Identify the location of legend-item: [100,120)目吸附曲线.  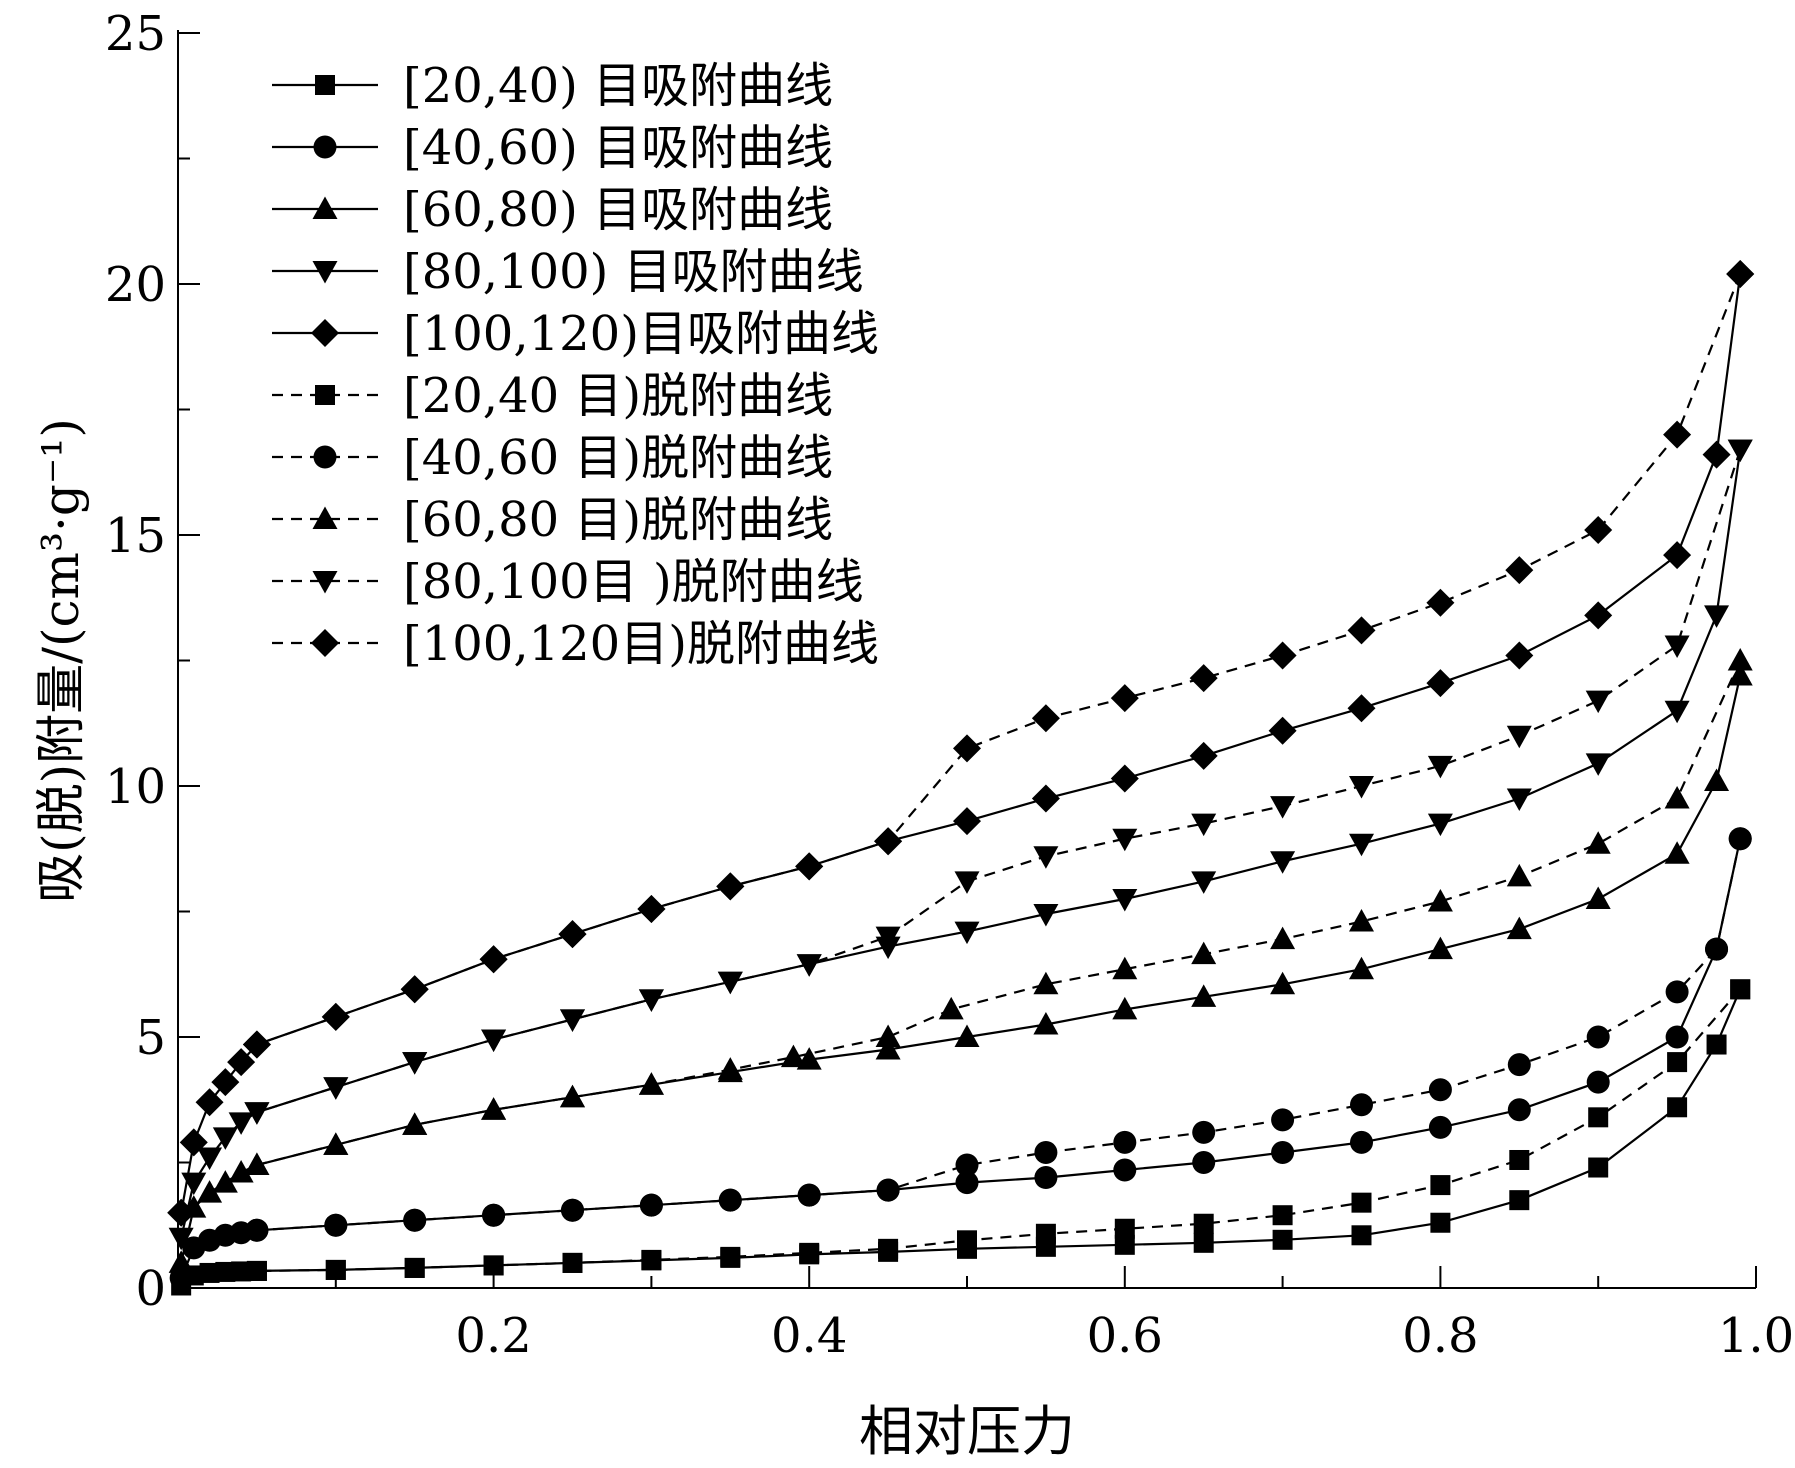
(575, 334).